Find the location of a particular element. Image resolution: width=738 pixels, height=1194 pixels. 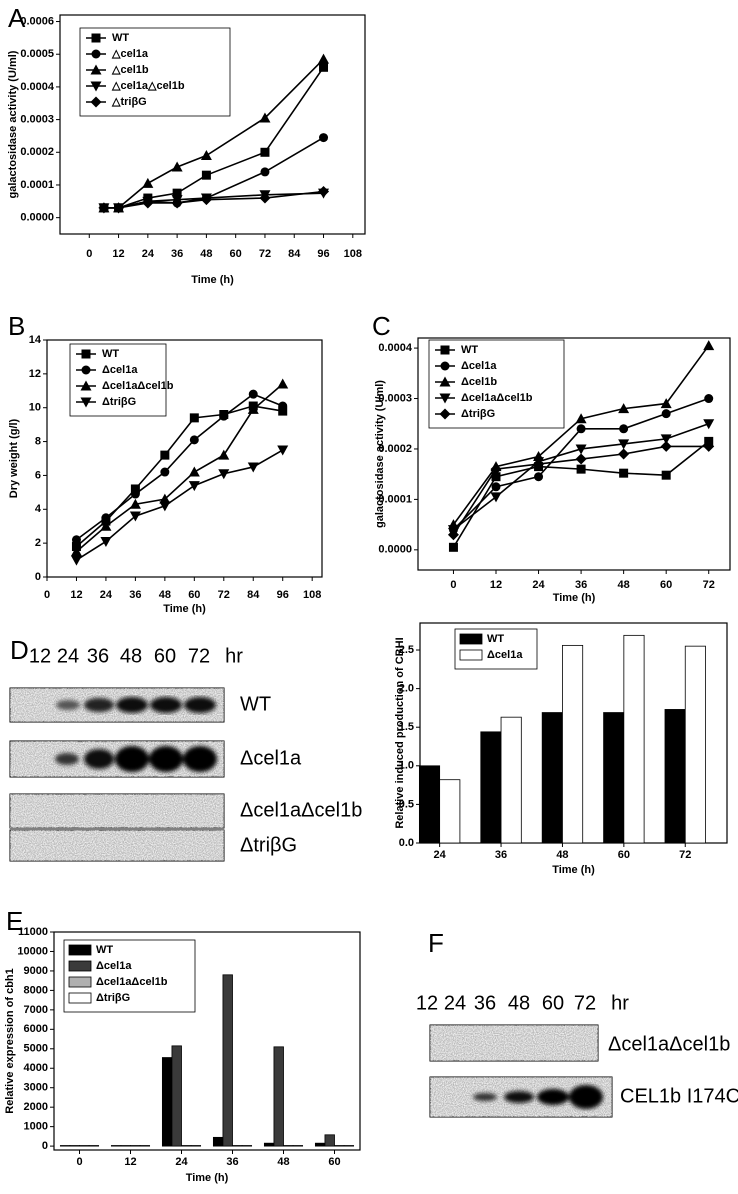

legend-label: ΔtriβG is located at coordinates (478, 414).